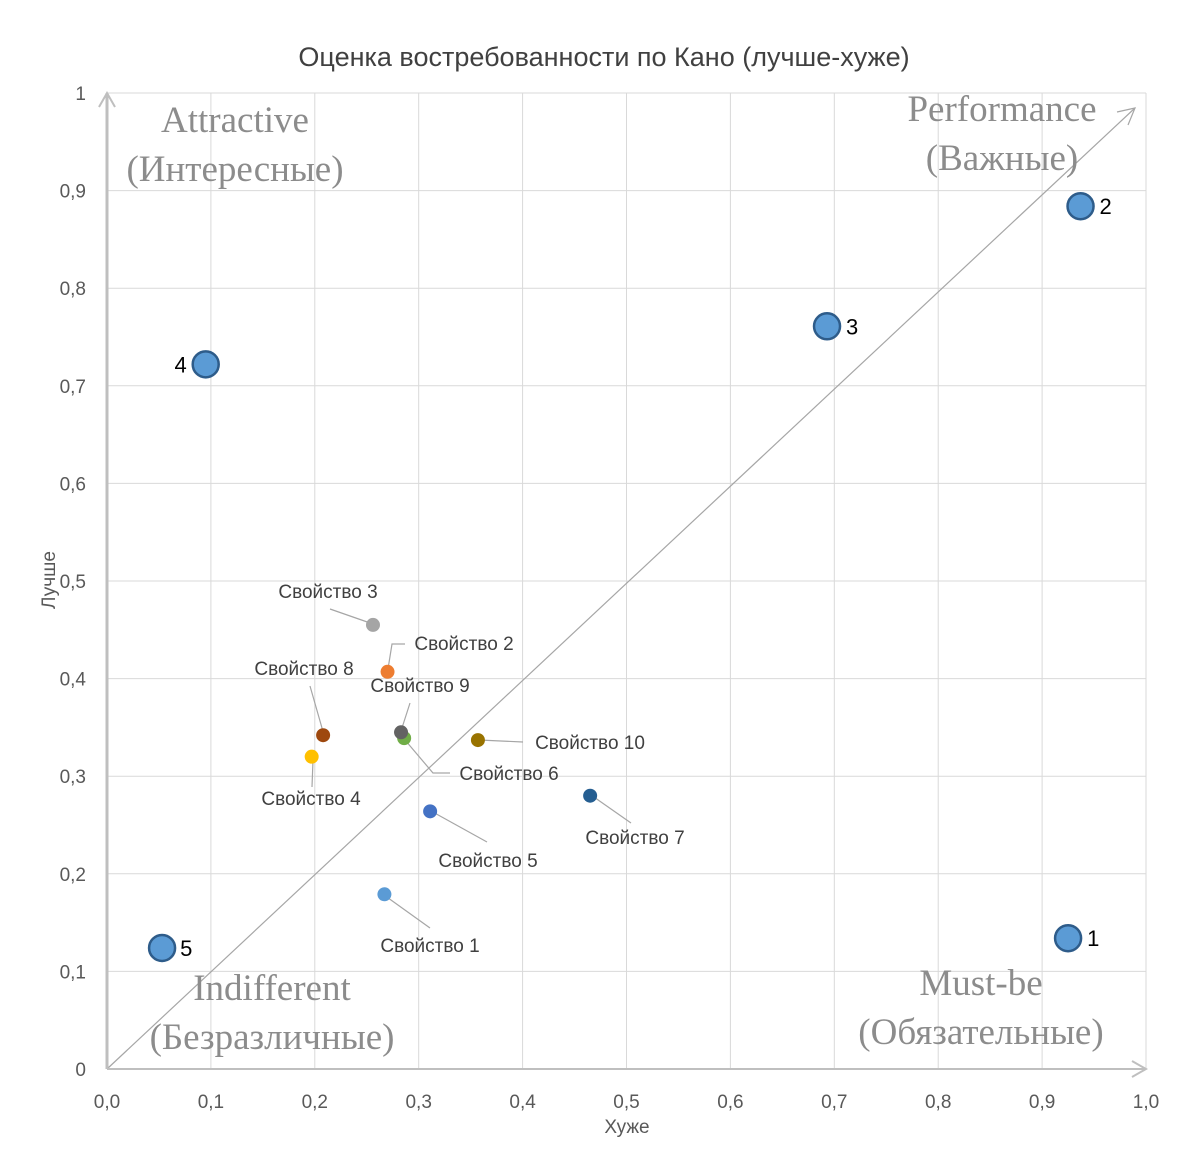 The width and height of the screenshot is (1189, 1151). I want to click on point-label-свойство-4: Свойство 4, so click(311, 799).